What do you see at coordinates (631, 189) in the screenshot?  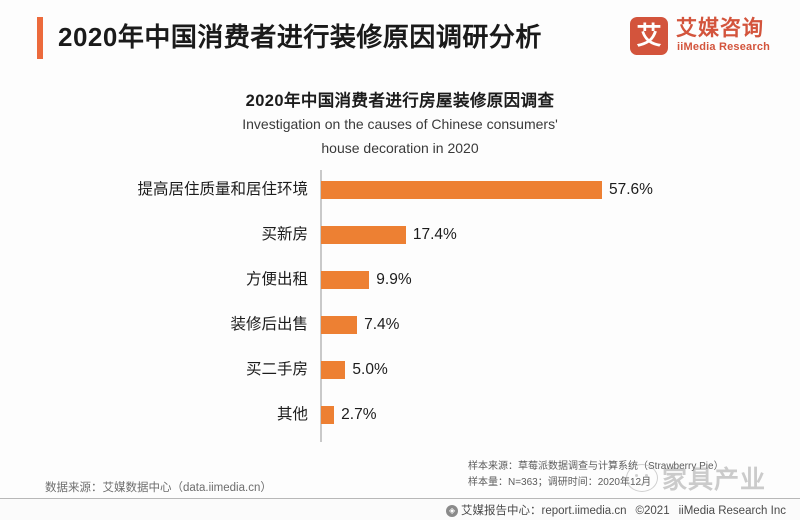 I see `bar-value-label: 57.6%` at bounding box center [631, 189].